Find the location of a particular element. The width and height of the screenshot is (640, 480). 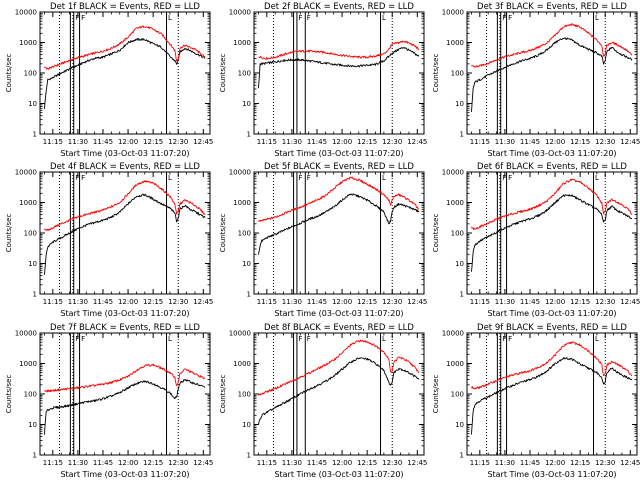

chart-title: Det 9f BLACK = Events, RED = LLD is located at coordinates (552, 328).